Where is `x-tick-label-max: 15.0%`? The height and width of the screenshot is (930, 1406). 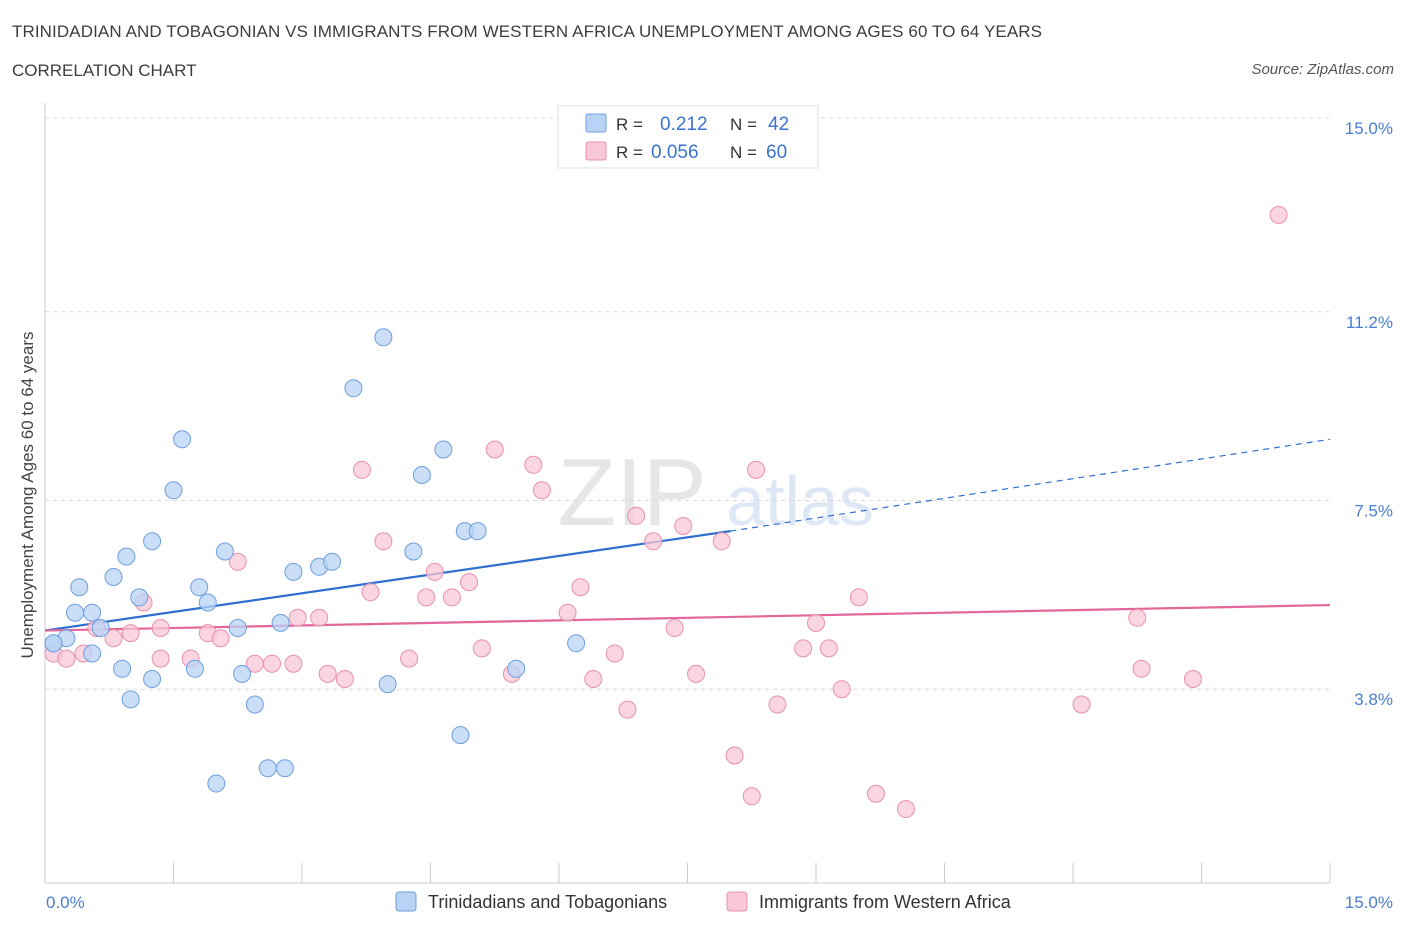 x-tick-label-max: 15.0% is located at coordinates (1369, 902).